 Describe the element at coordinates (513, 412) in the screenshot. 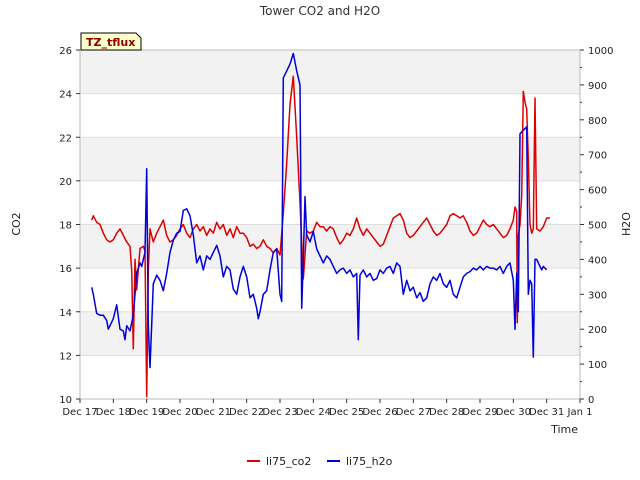

I see `x-tick-label: Dec 30` at that location.